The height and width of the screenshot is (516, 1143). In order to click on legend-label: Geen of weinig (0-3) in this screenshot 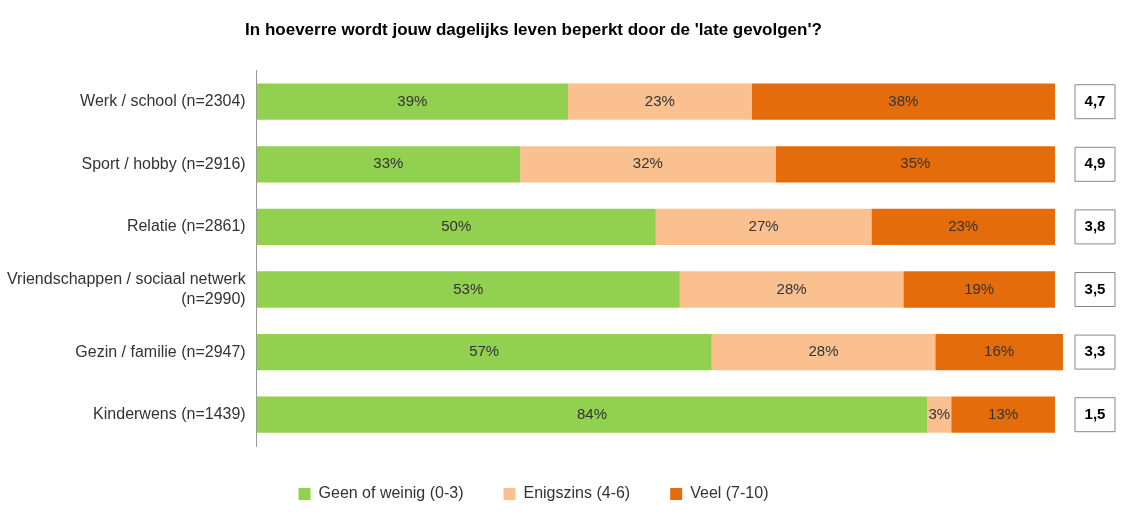, I will do `click(391, 493)`.